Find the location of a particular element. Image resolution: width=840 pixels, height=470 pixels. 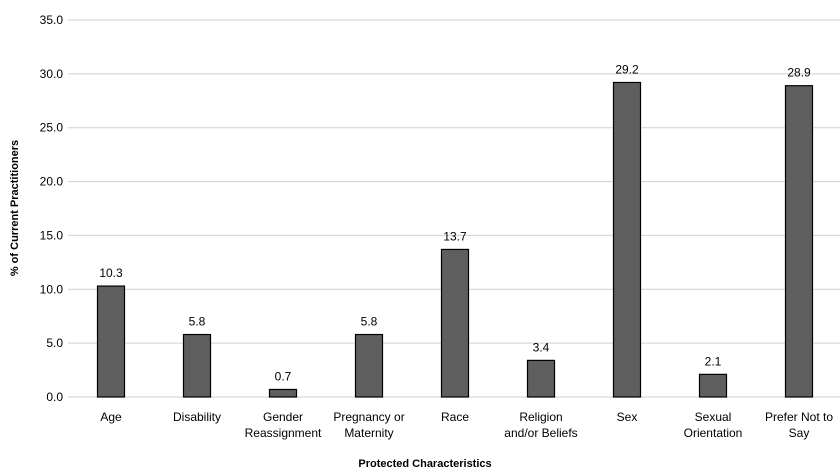

y-tick-label: 5.0 is located at coordinates (54, 343).